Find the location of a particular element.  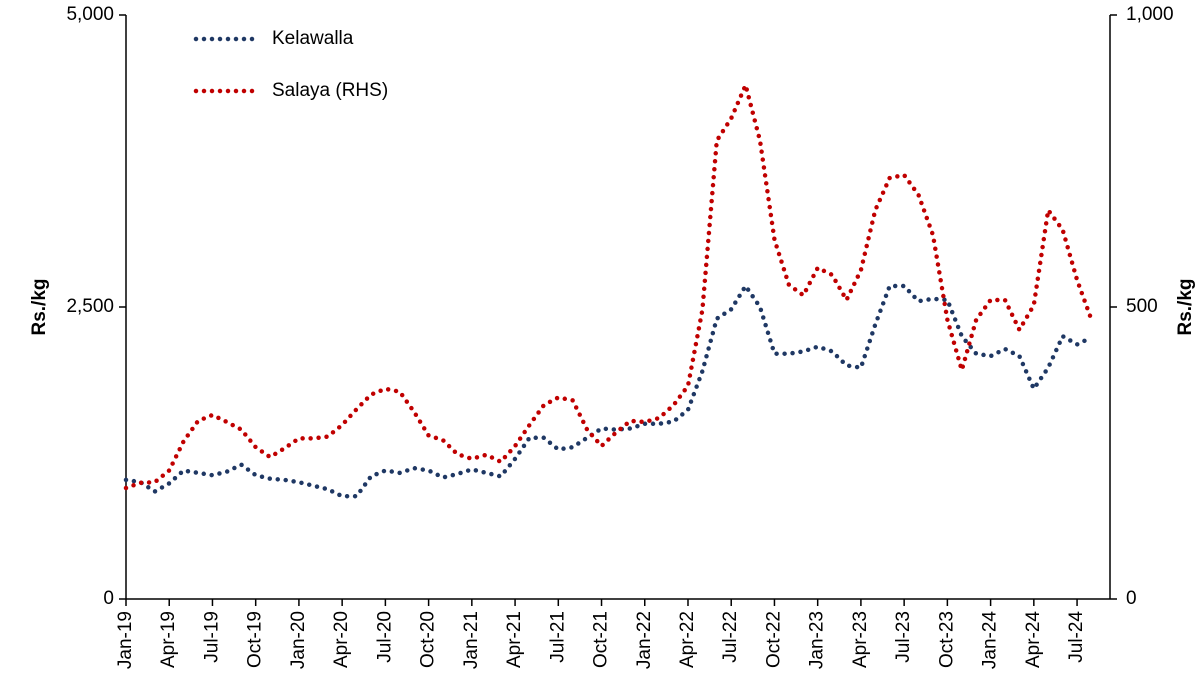

x-tick-label: Oct-22 is located at coordinates (773, 639).